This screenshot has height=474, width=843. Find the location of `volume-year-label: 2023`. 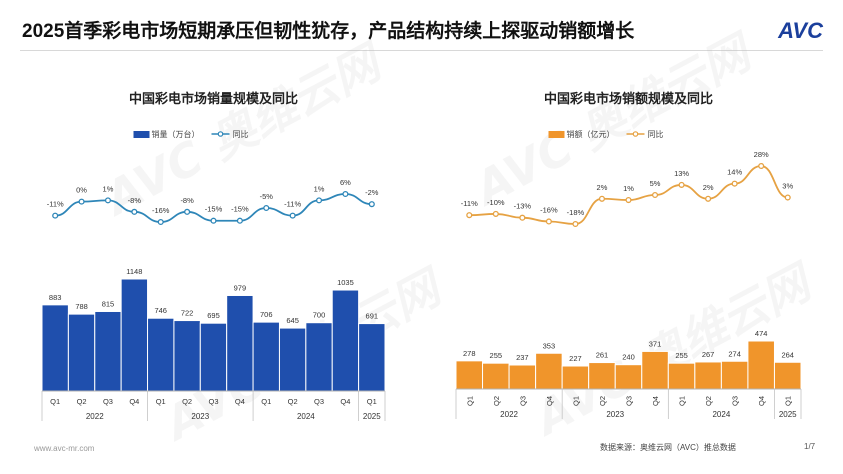

volume-year-label: 2023 is located at coordinates (200, 416).